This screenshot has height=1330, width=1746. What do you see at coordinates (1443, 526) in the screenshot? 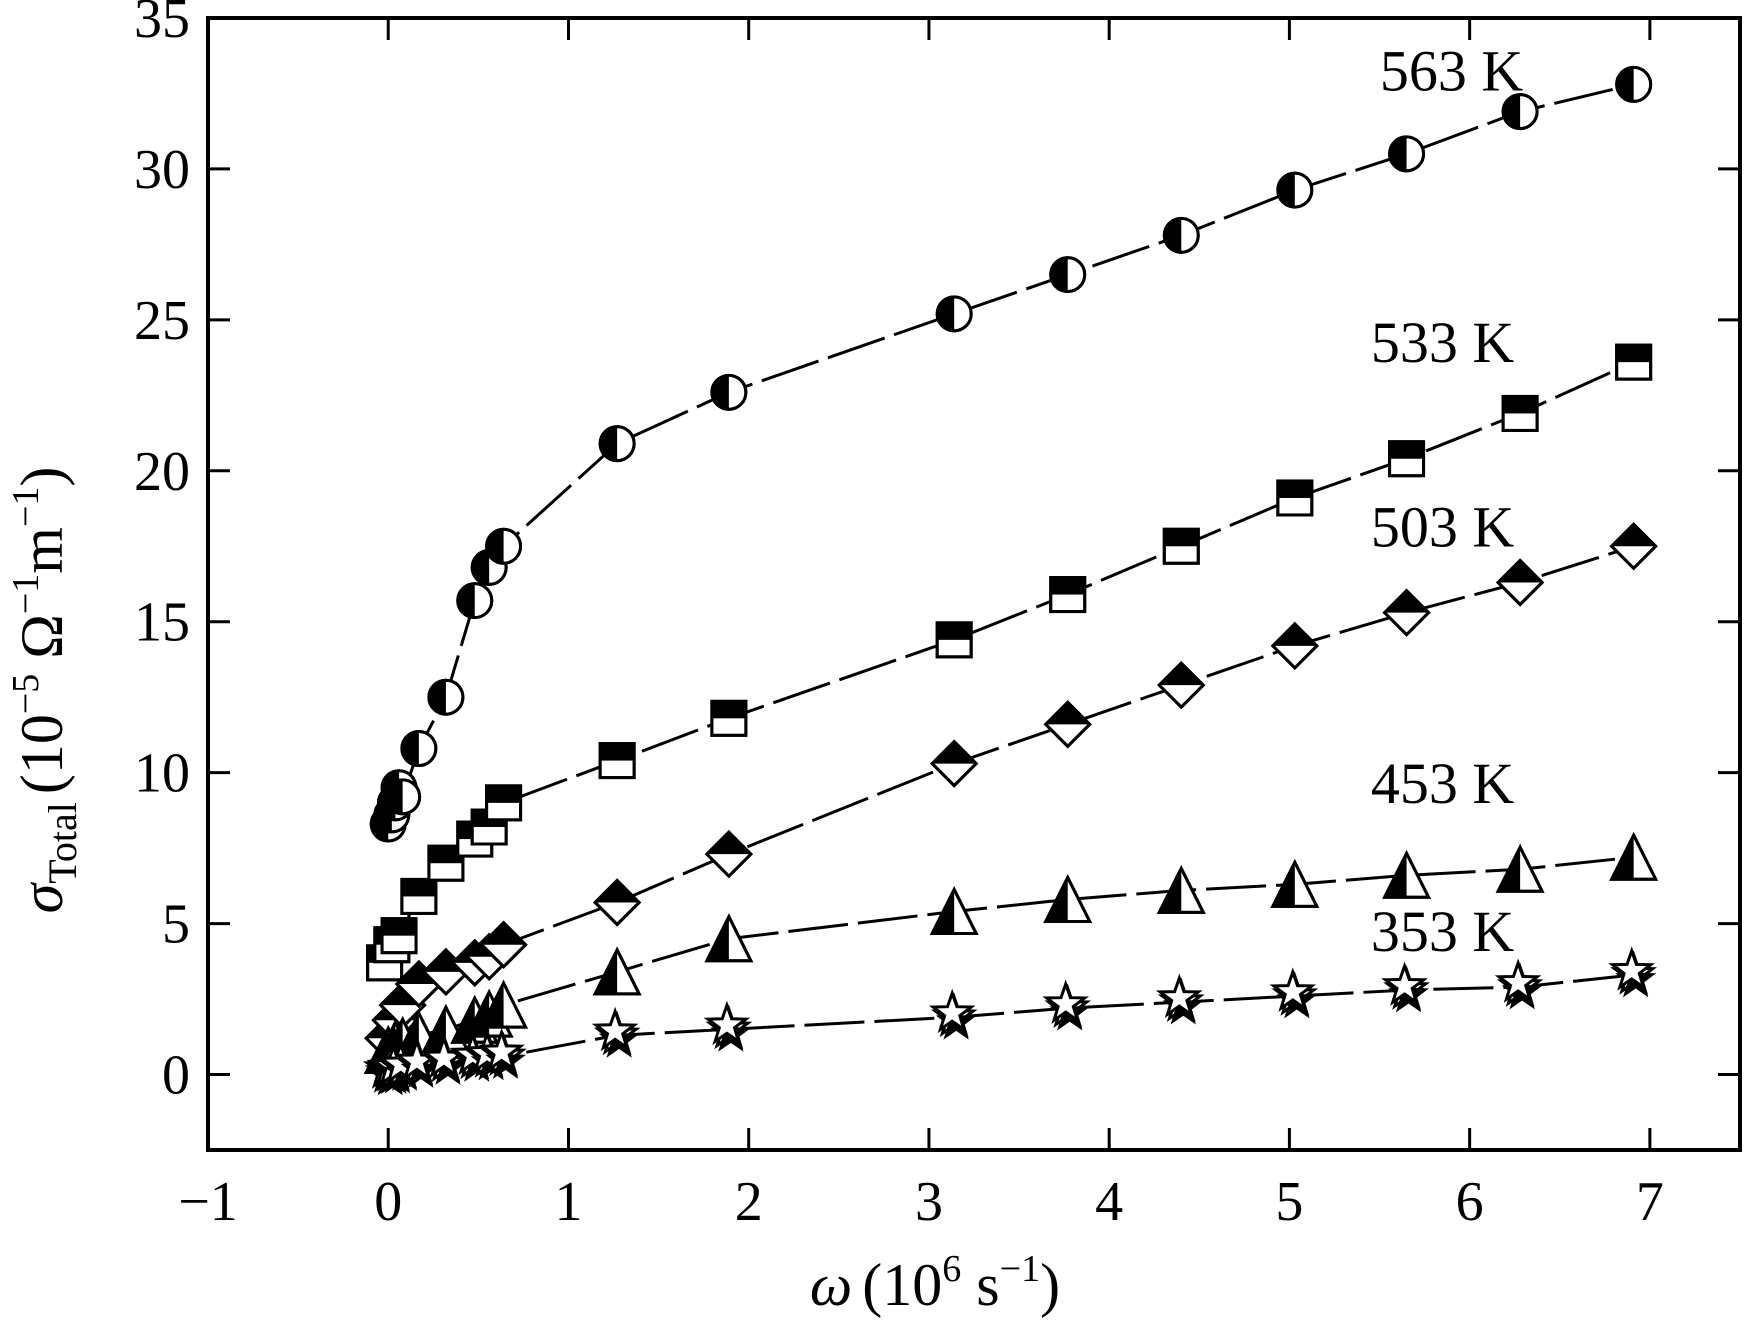
I see `series-label: 503 K` at bounding box center [1443, 526].